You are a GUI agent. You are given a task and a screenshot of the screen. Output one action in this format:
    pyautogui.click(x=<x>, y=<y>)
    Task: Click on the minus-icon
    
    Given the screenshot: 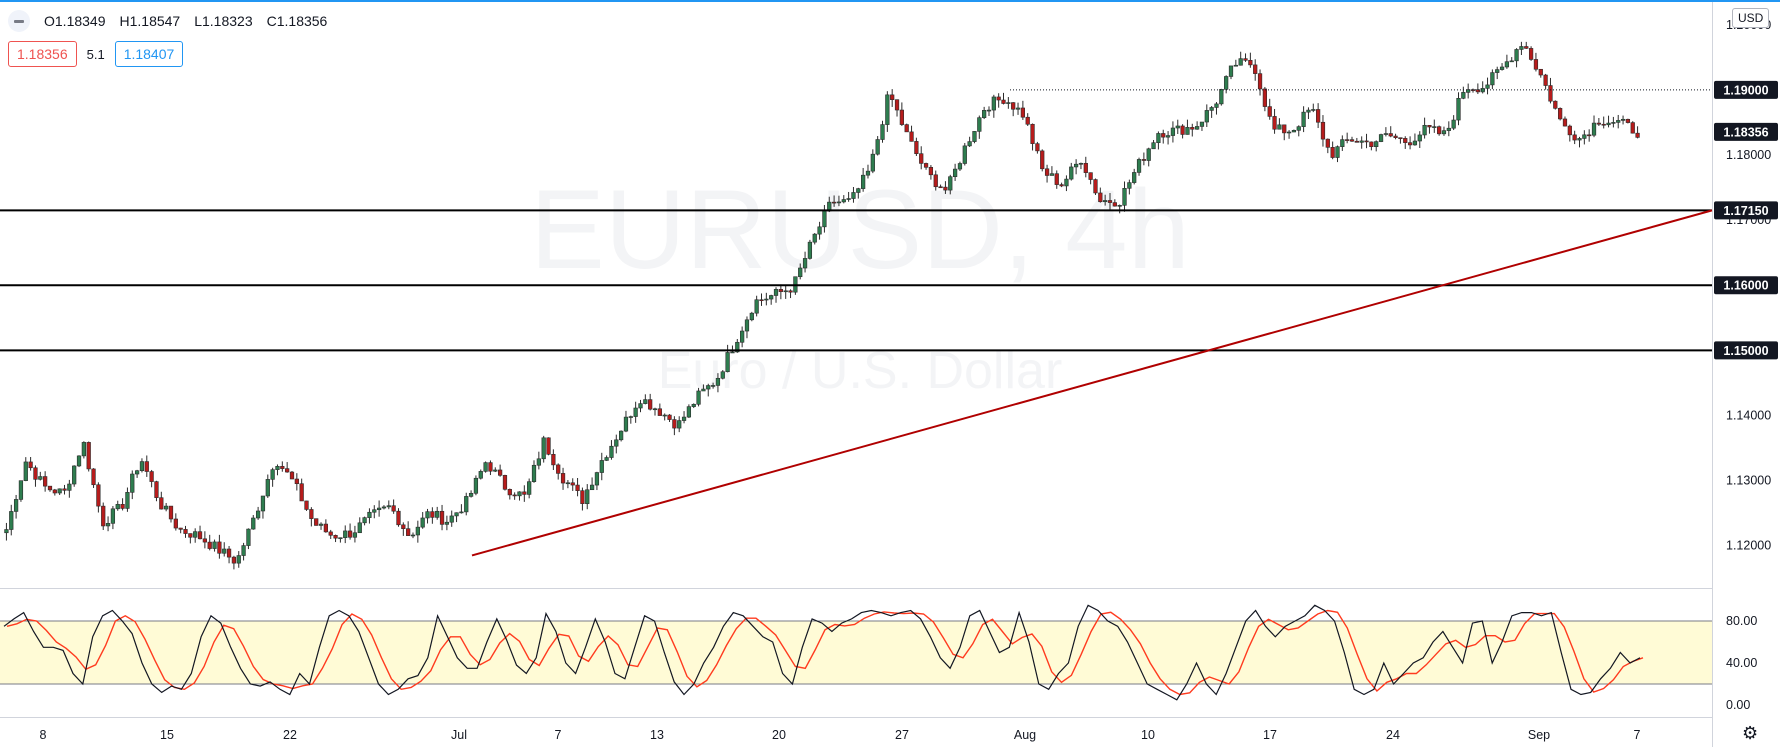 What is the action you would take?
    pyautogui.click(x=19, y=21)
    